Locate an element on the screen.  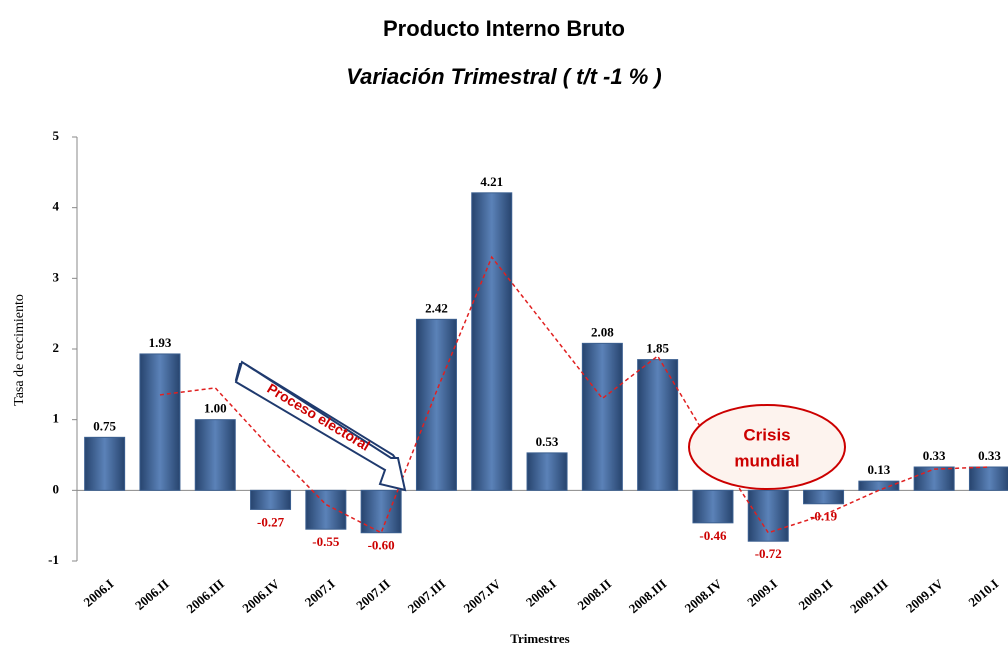
arrow-outline is located at coordinates (320, 426).